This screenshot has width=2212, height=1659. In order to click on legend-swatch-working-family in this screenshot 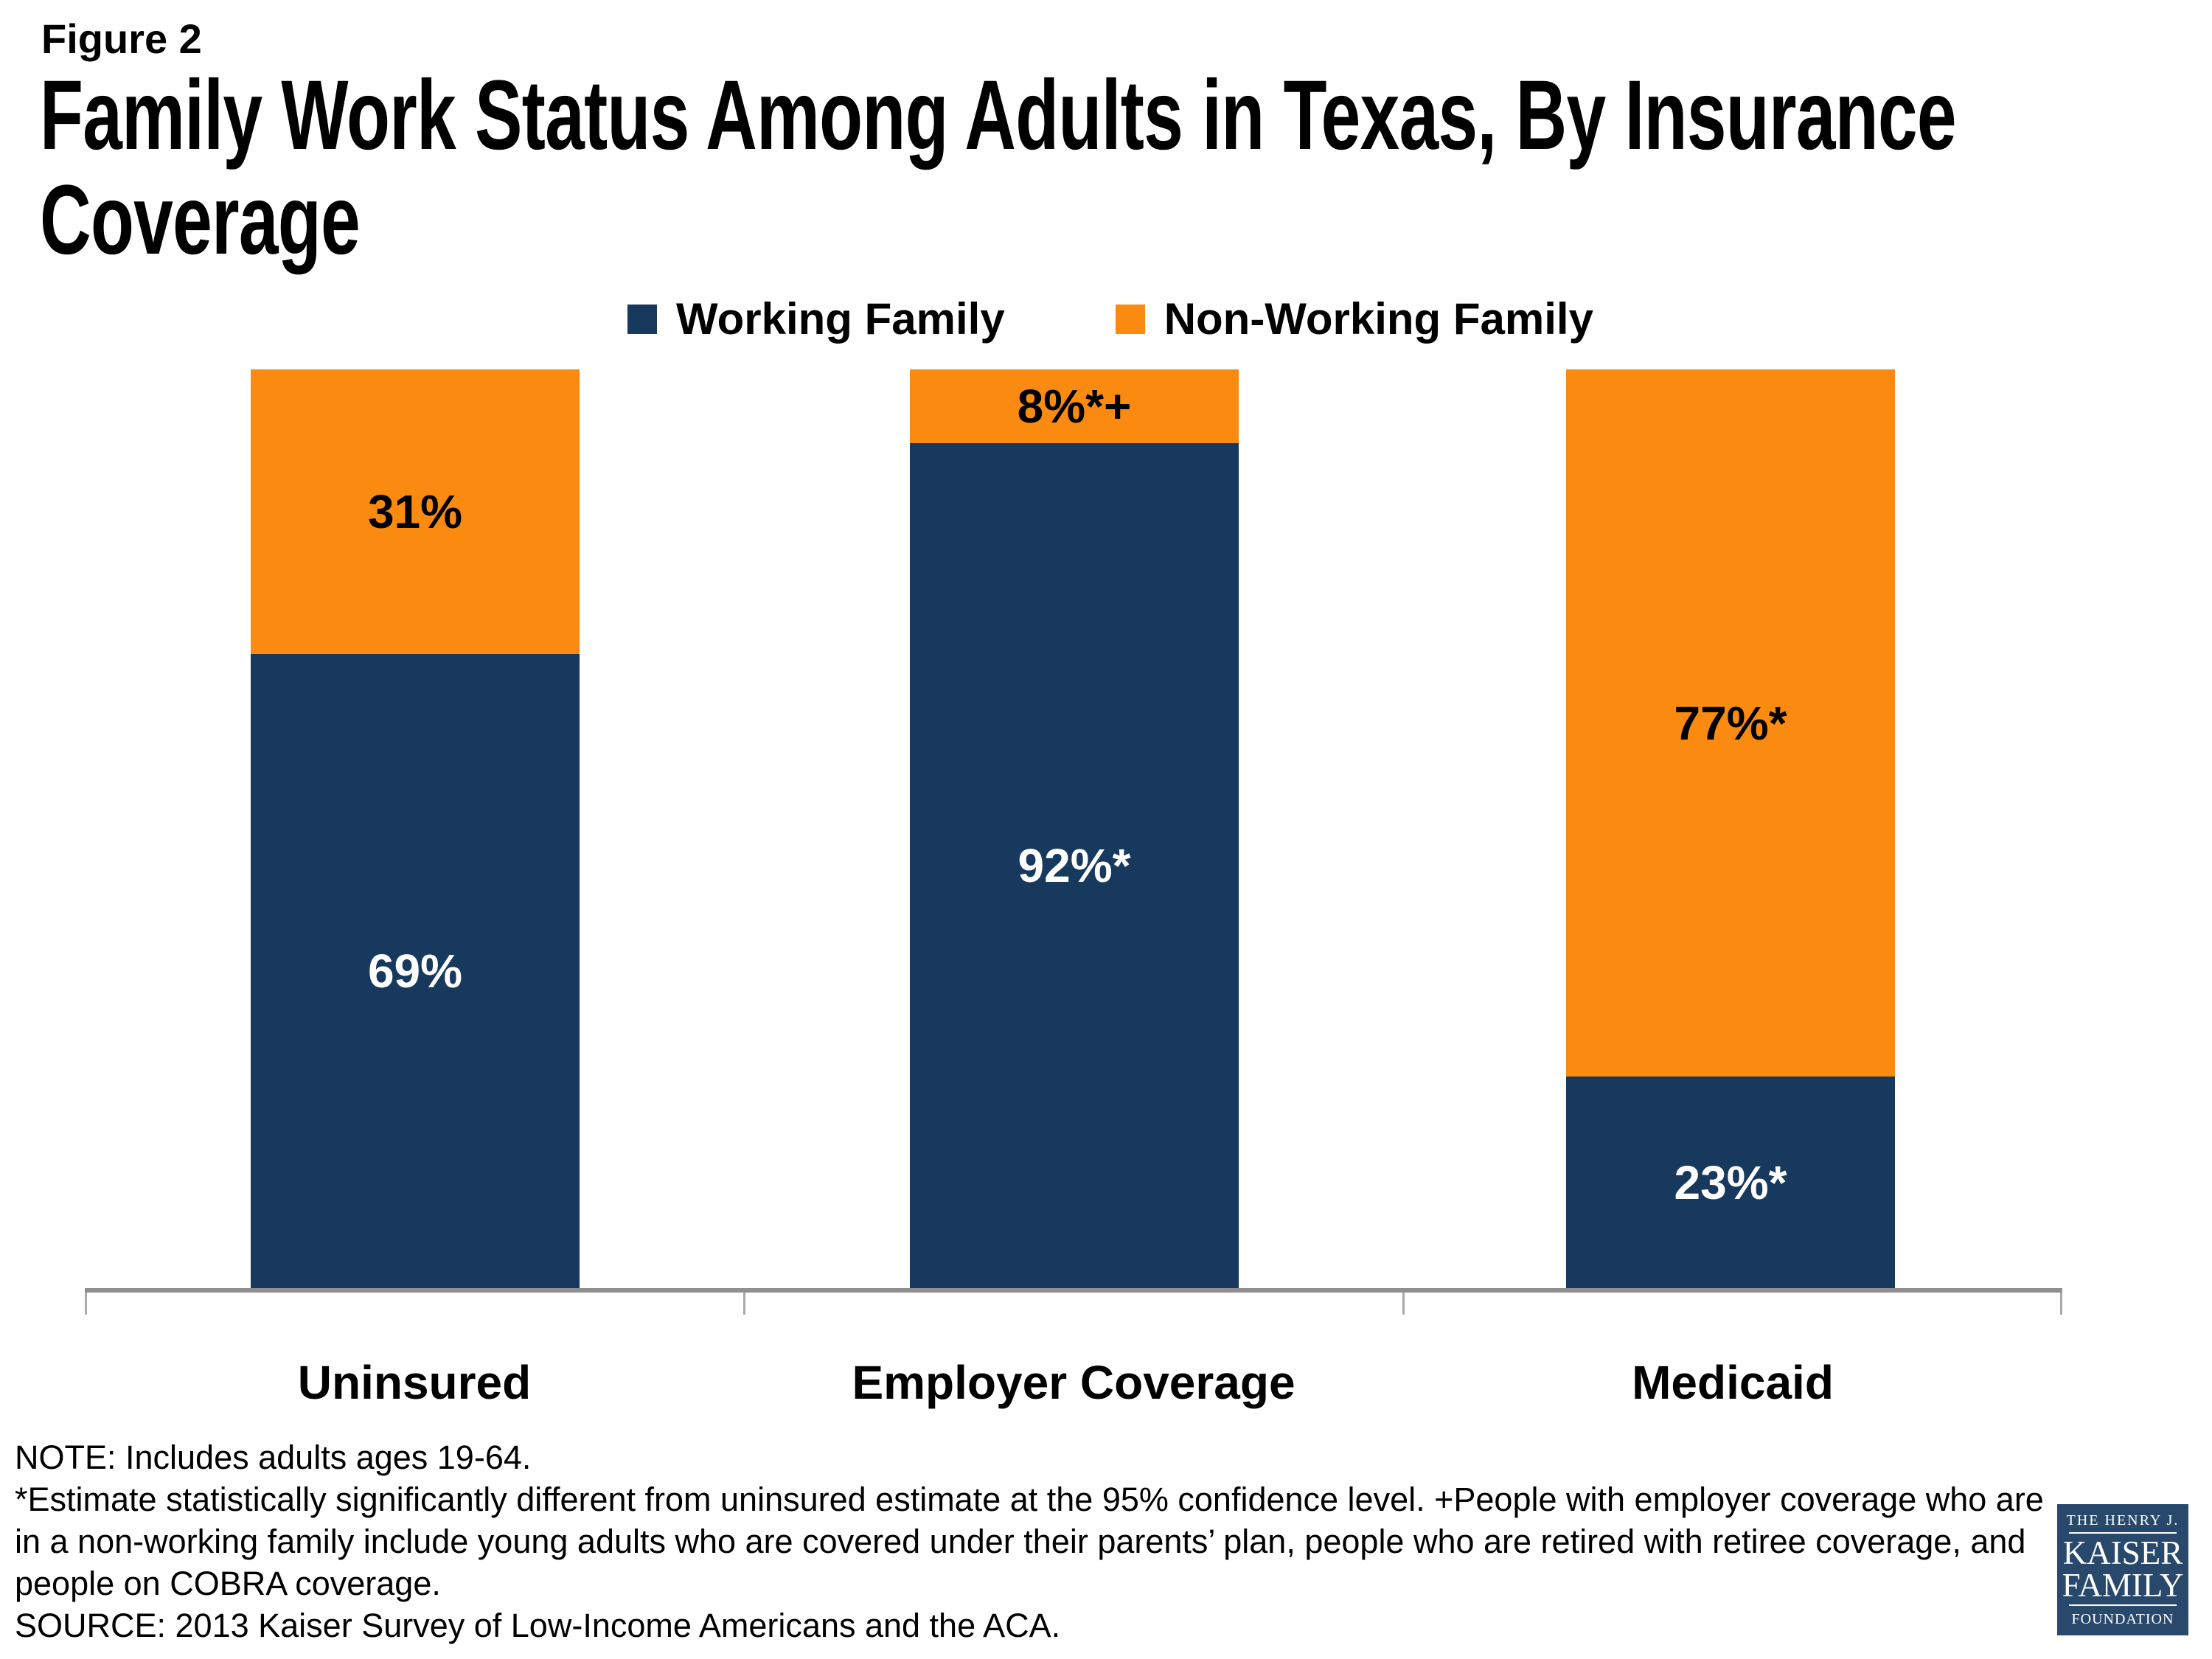, I will do `click(642, 319)`.